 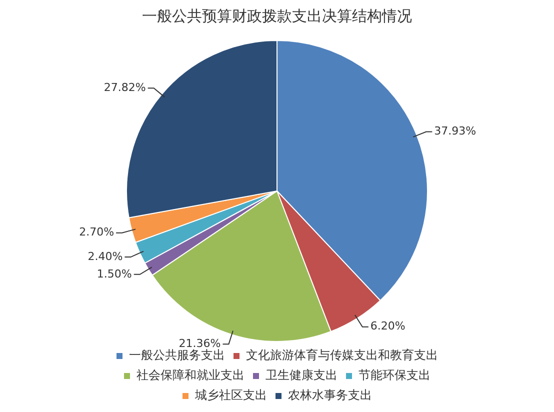 I want to click on data-label: 2.70%, so click(x=96, y=232).